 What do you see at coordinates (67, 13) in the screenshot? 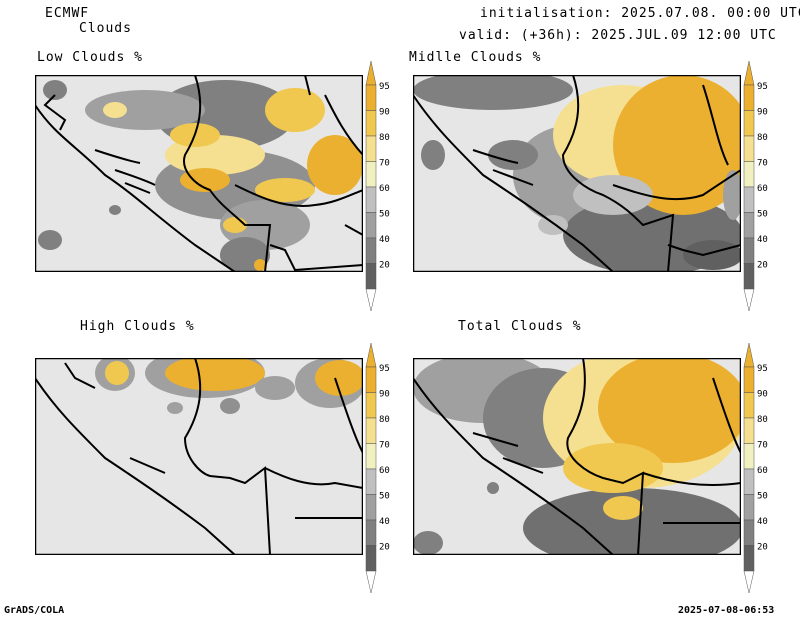
I see `model-name: ECMWF` at bounding box center [67, 13].